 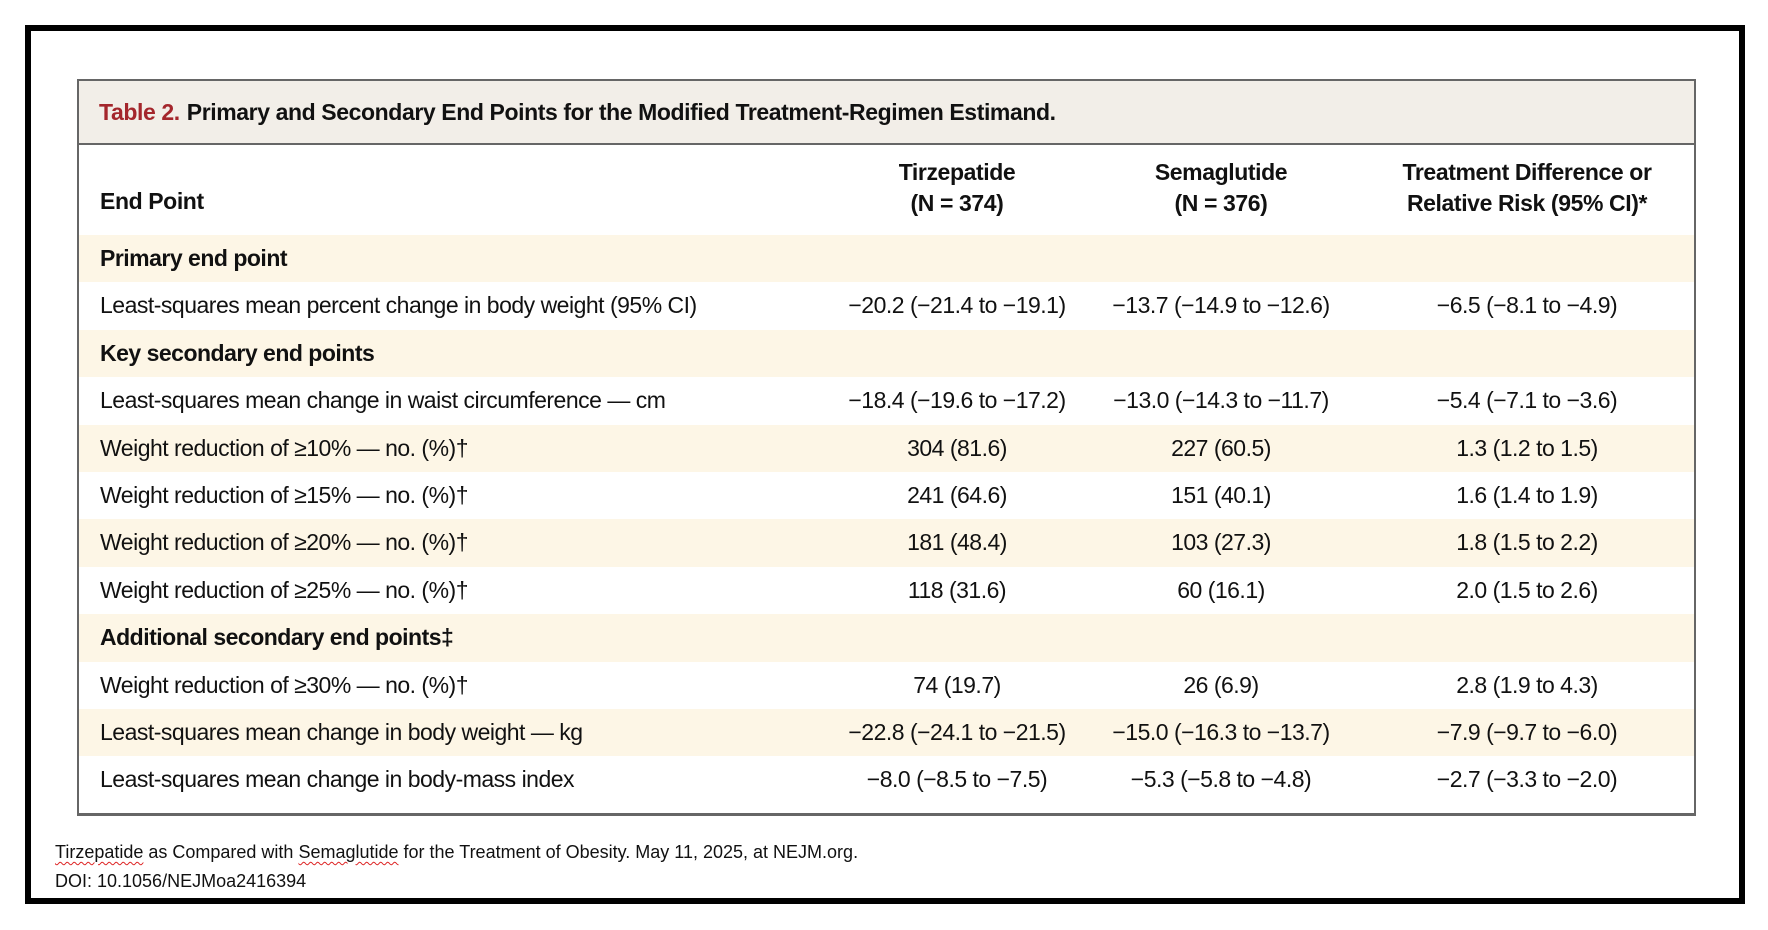 I want to click on difference-value: 1.6 (1.4 to 1.9), so click(x=1527, y=494).